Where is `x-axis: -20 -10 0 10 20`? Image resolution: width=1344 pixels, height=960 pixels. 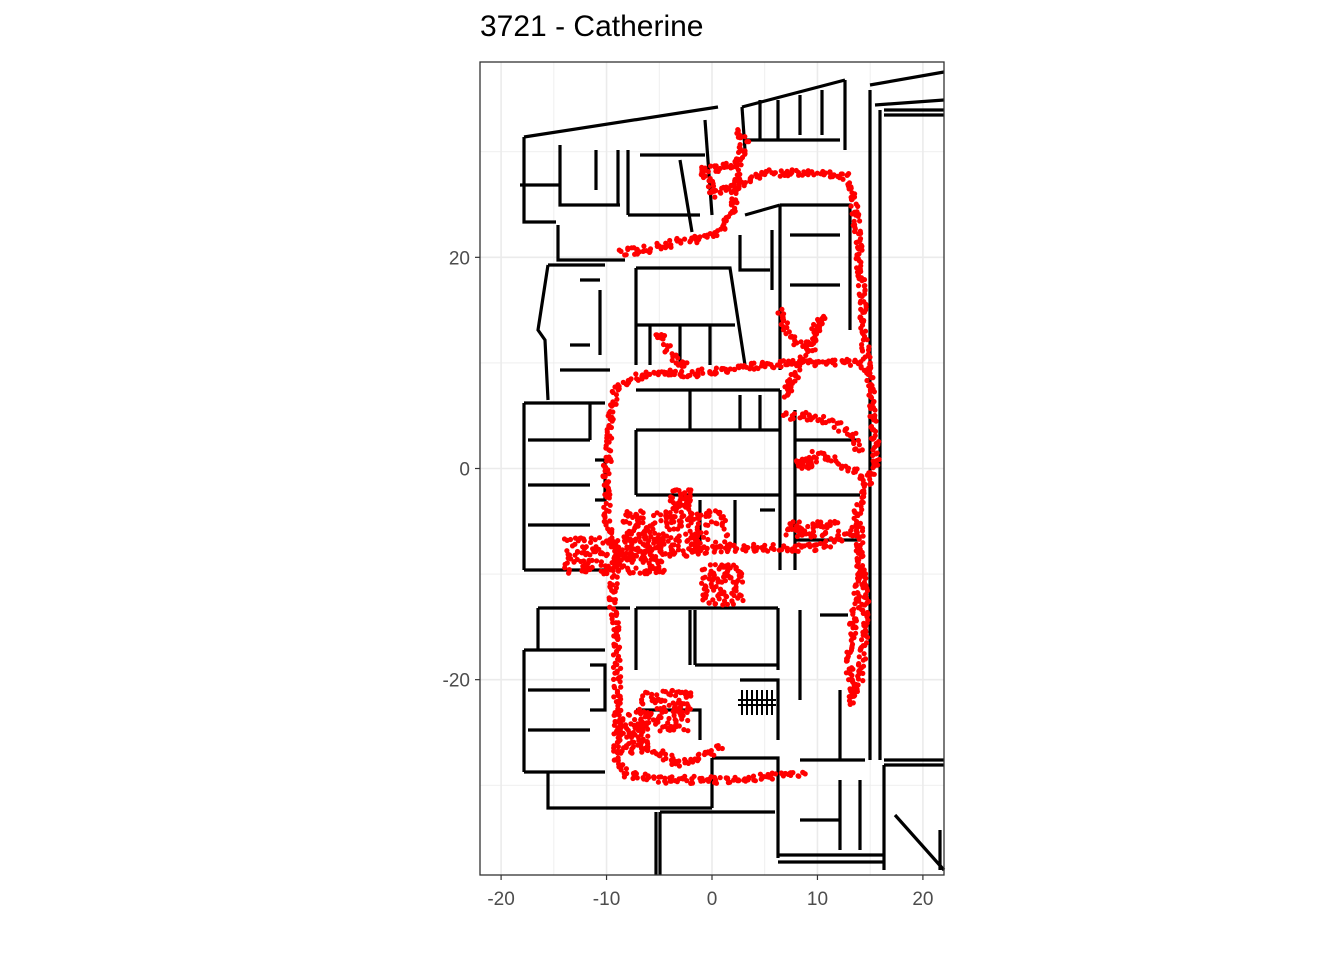
x-axis: -20 -10 0 10 20 is located at coordinates (710, 892).